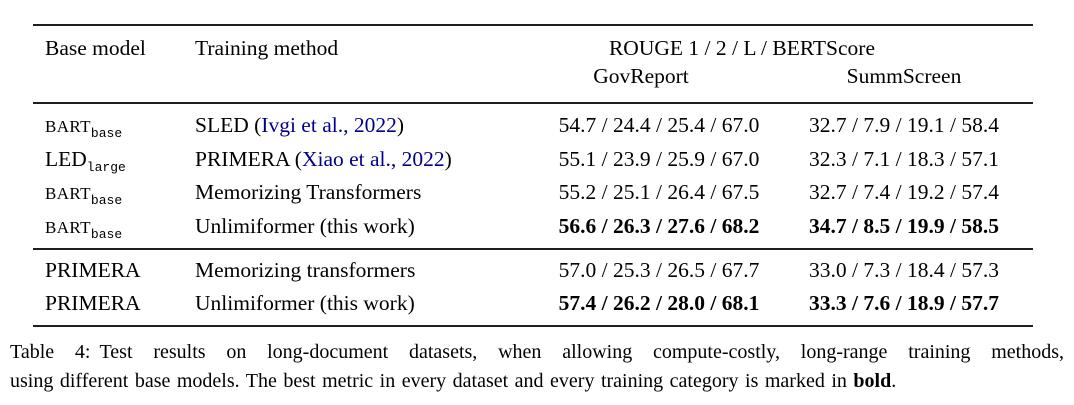 Image resolution: width=1074 pixels, height=405 pixels. Describe the element at coordinates (659, 125) in the screenshot. I see `govreport-scores: 54.7 / 24.4 / 25.4 / 67.0` at that location.